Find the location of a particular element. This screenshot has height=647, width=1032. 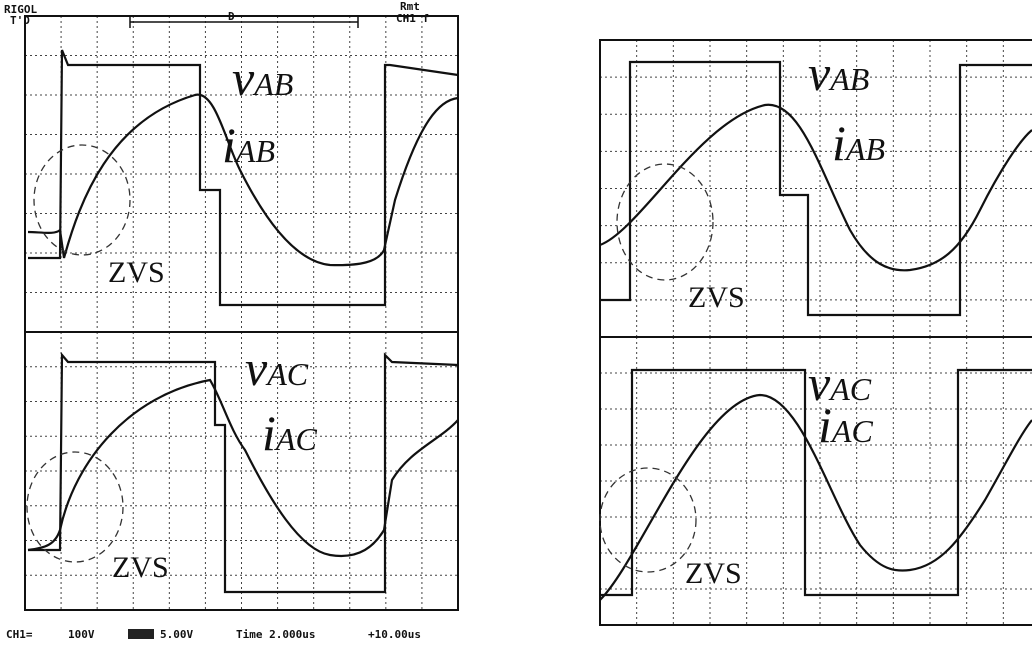

voltage-wave is located at coordinates (816, 482).